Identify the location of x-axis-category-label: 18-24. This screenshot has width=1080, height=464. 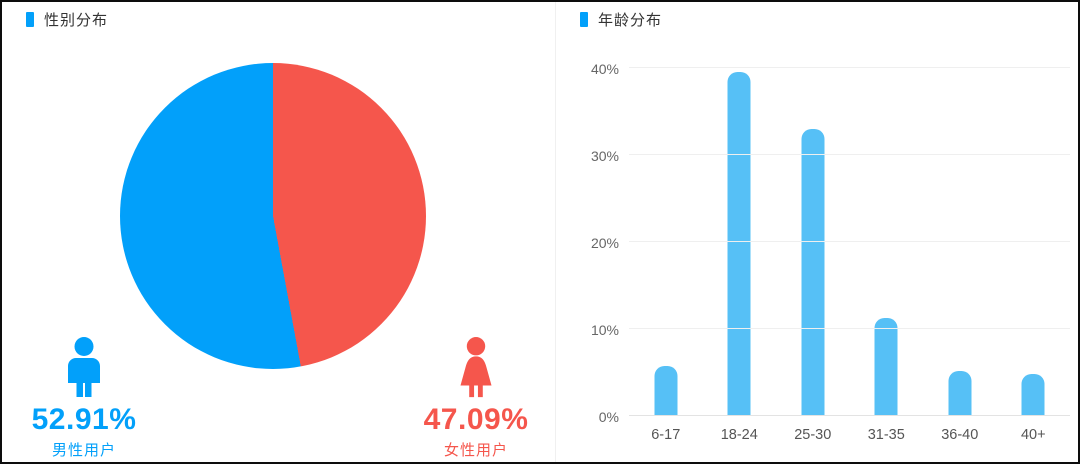
(739, 435).